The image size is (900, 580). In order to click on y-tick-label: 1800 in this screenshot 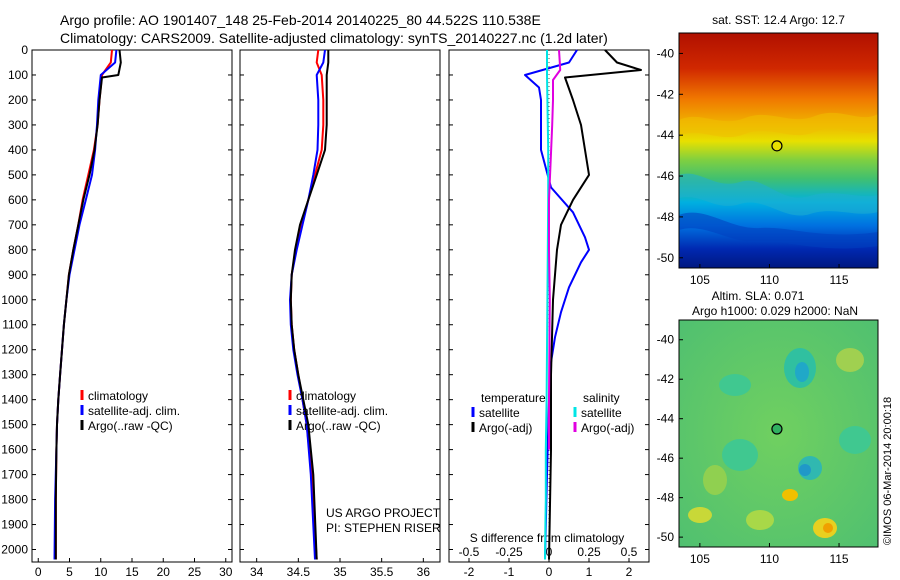, I will do `click(14, 500)`.